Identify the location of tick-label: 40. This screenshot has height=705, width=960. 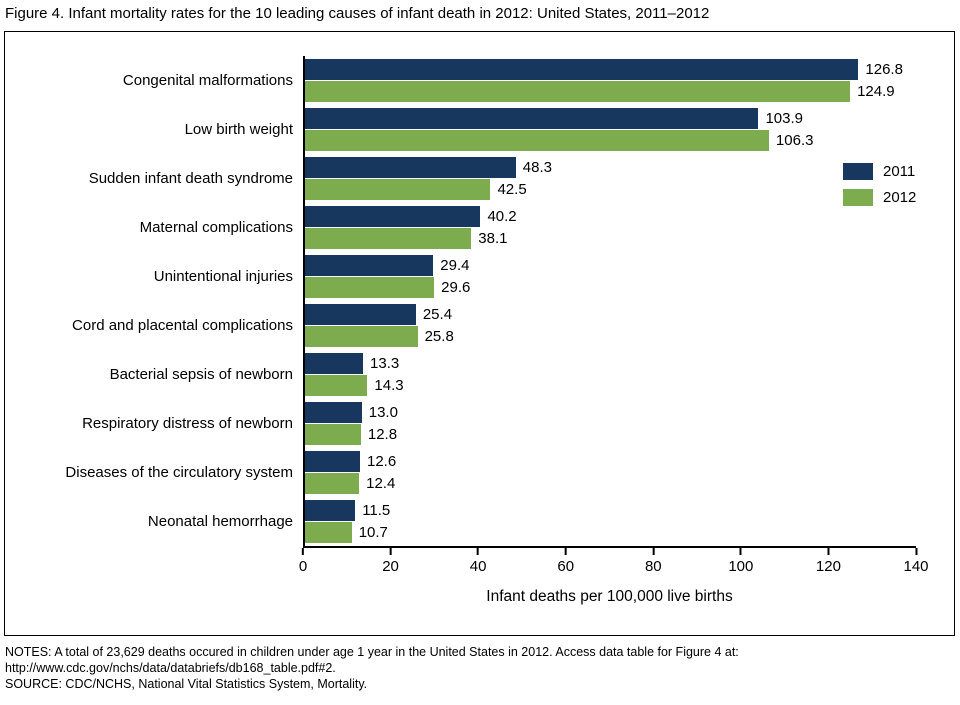
(478, 566).